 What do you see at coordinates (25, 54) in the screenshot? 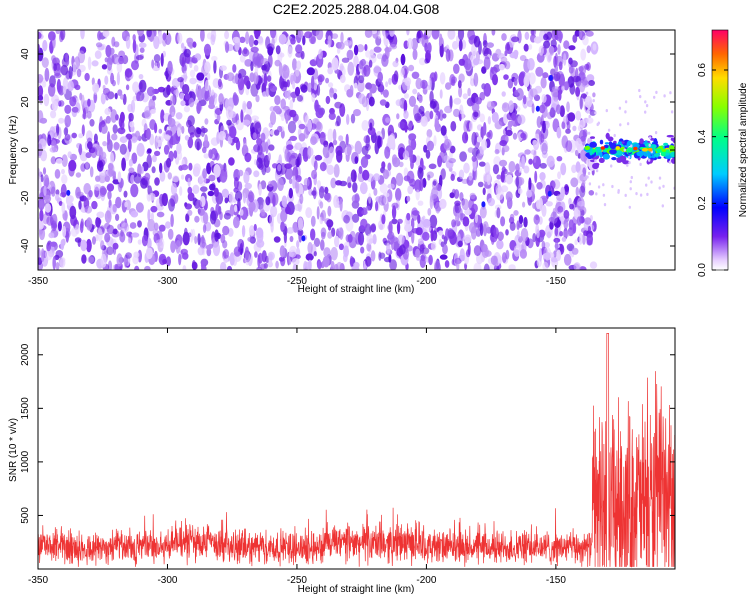
I see `y-tick-label: 40` at bounding box center [25, 54].